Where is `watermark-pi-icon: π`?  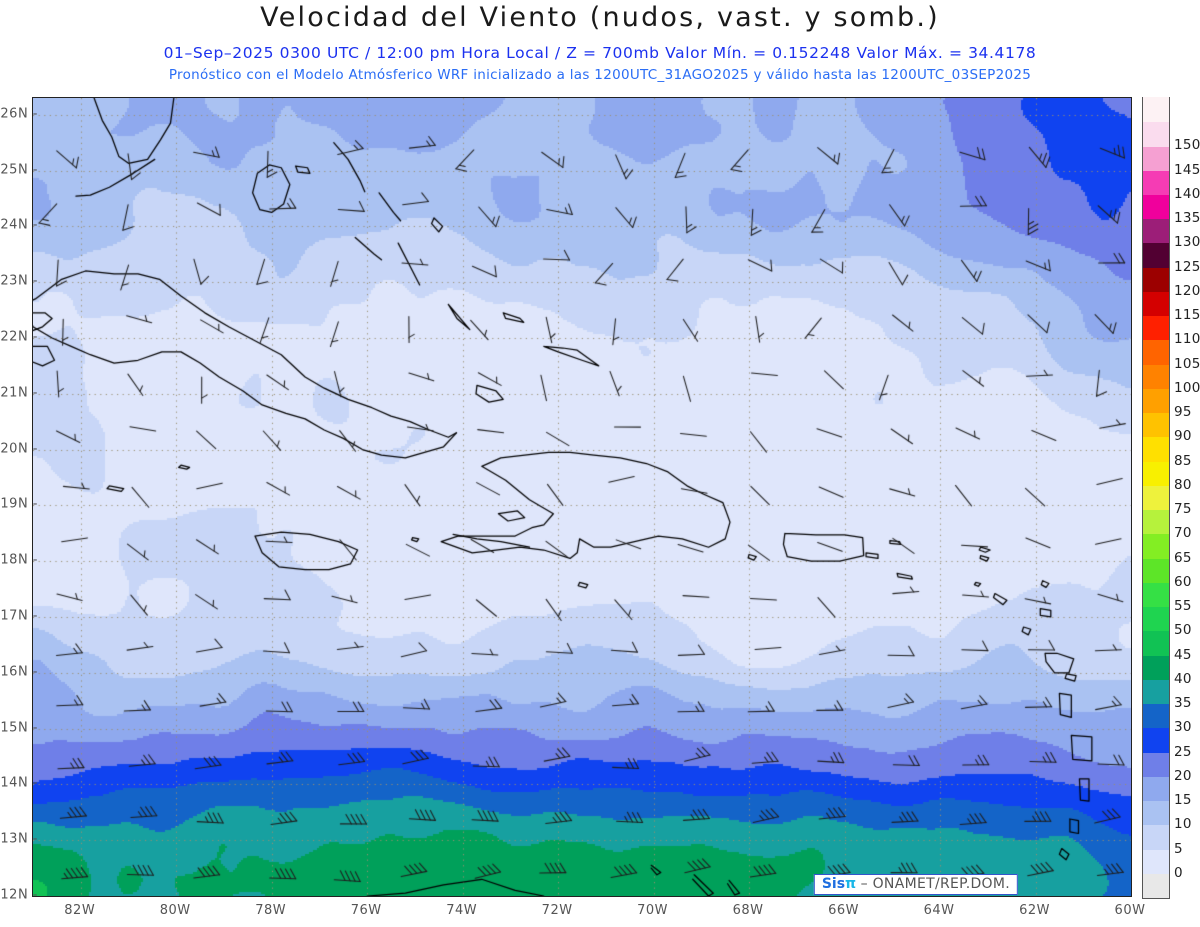
watermark-pi-icon: π is located at coordinates (851, 884).